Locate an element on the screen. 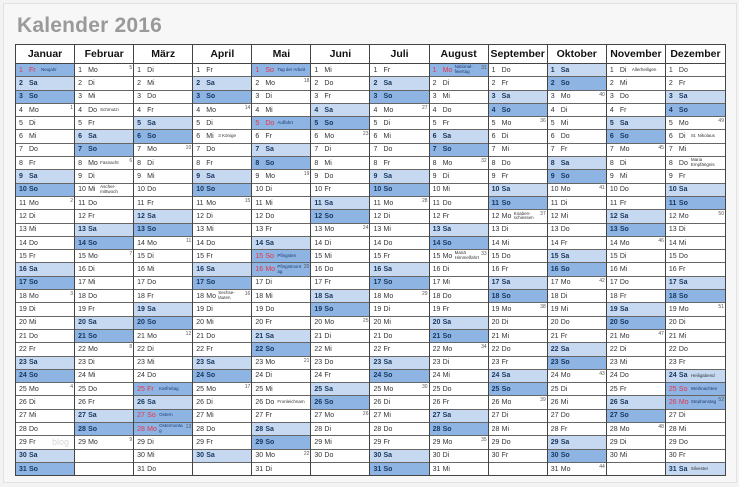 Image resolution: width=739 pixels, height=487 pixels. day-cell: 8 Mo 32 is located at coordinates (458, 164).